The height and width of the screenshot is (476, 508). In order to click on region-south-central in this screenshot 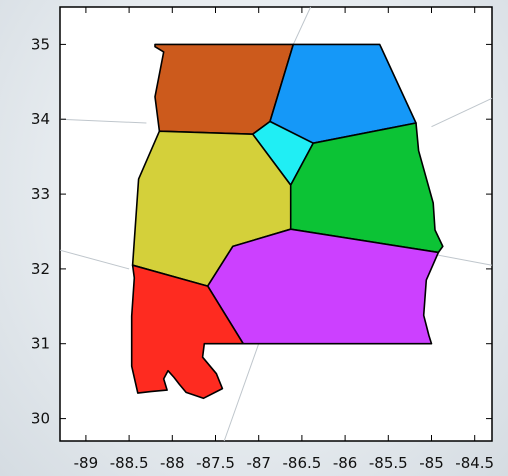, I will do `click(323, 286)`.